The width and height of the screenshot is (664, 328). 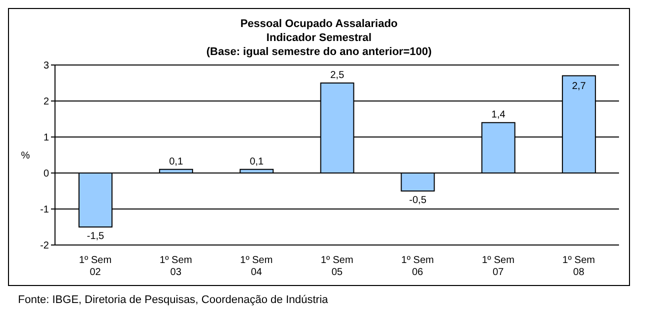 I want to click on data-label: 2,7, so click(x=579, y=86).